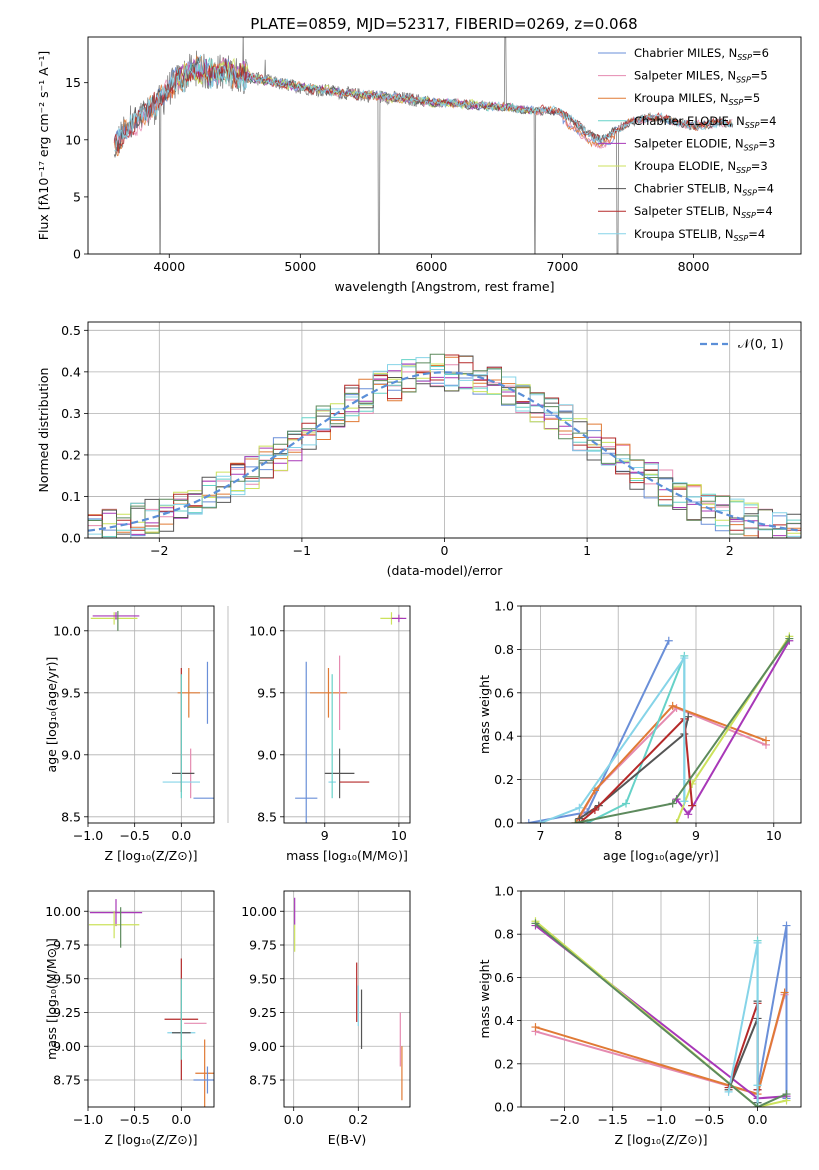 The height and width of the screenshot is (1170, 819). Describe the element at coordinates (300, 266) in the screenshot. I see `x-tick-label: 5000` at that location.